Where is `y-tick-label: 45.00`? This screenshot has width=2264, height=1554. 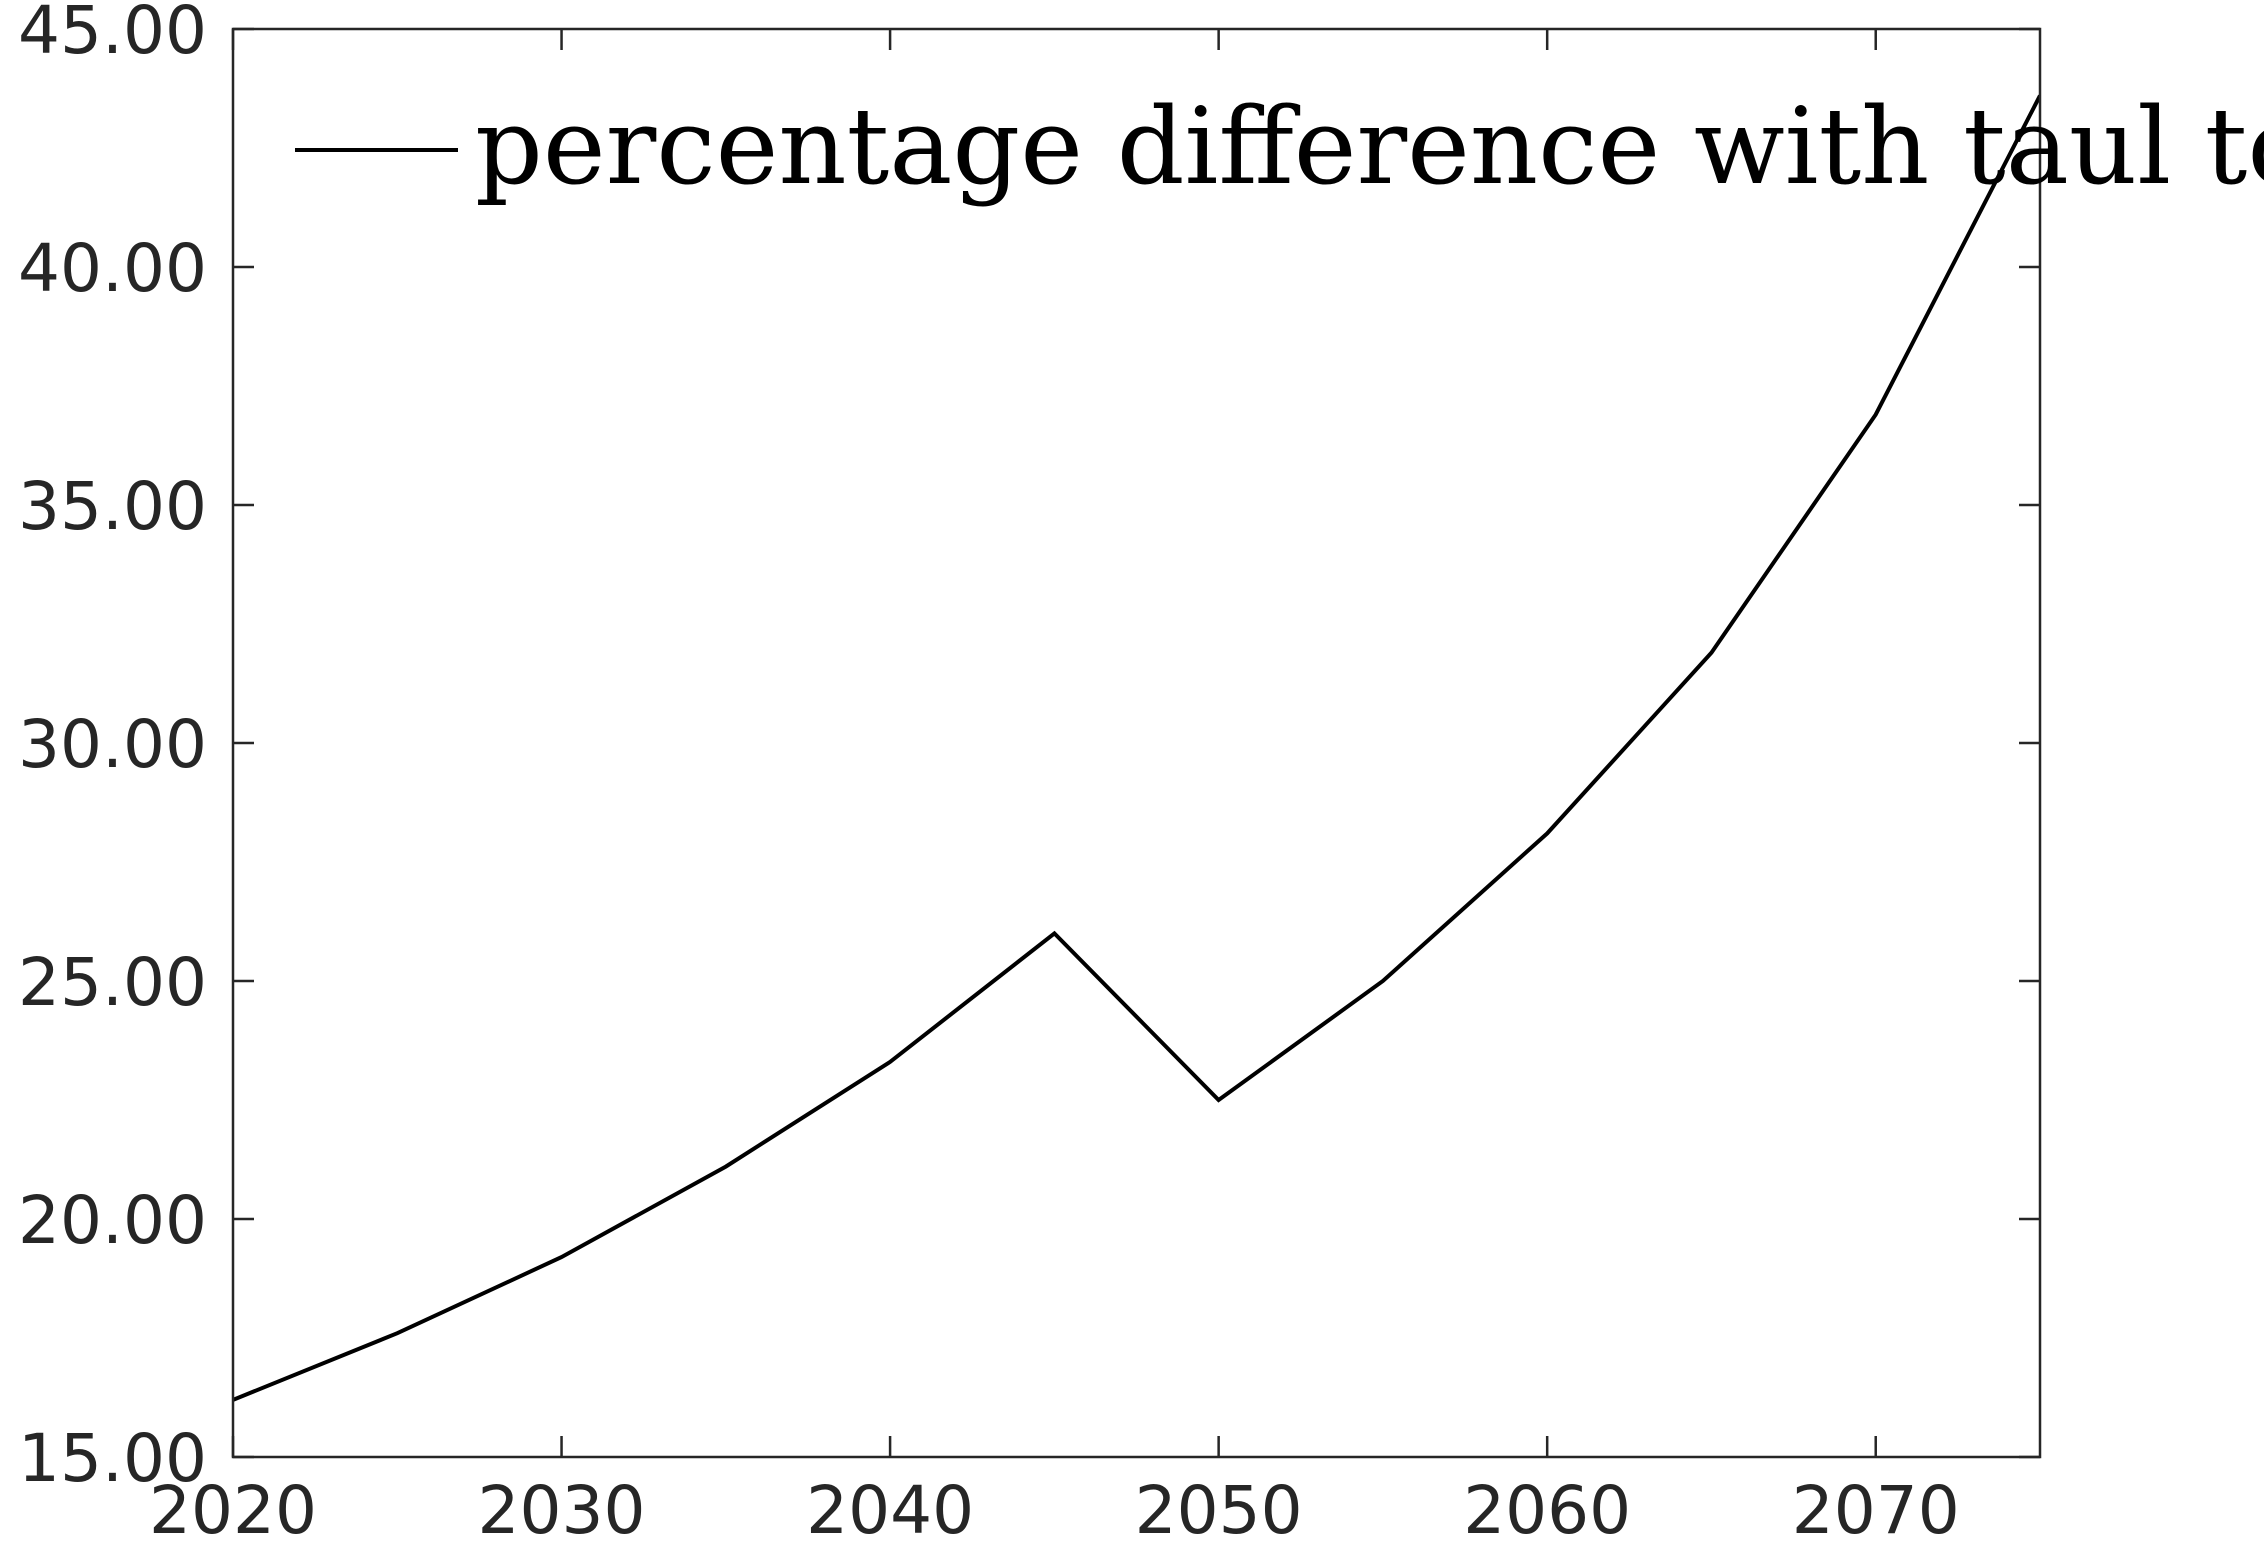 y-tick-label: 45.00 is located at coordinates (112, 34).